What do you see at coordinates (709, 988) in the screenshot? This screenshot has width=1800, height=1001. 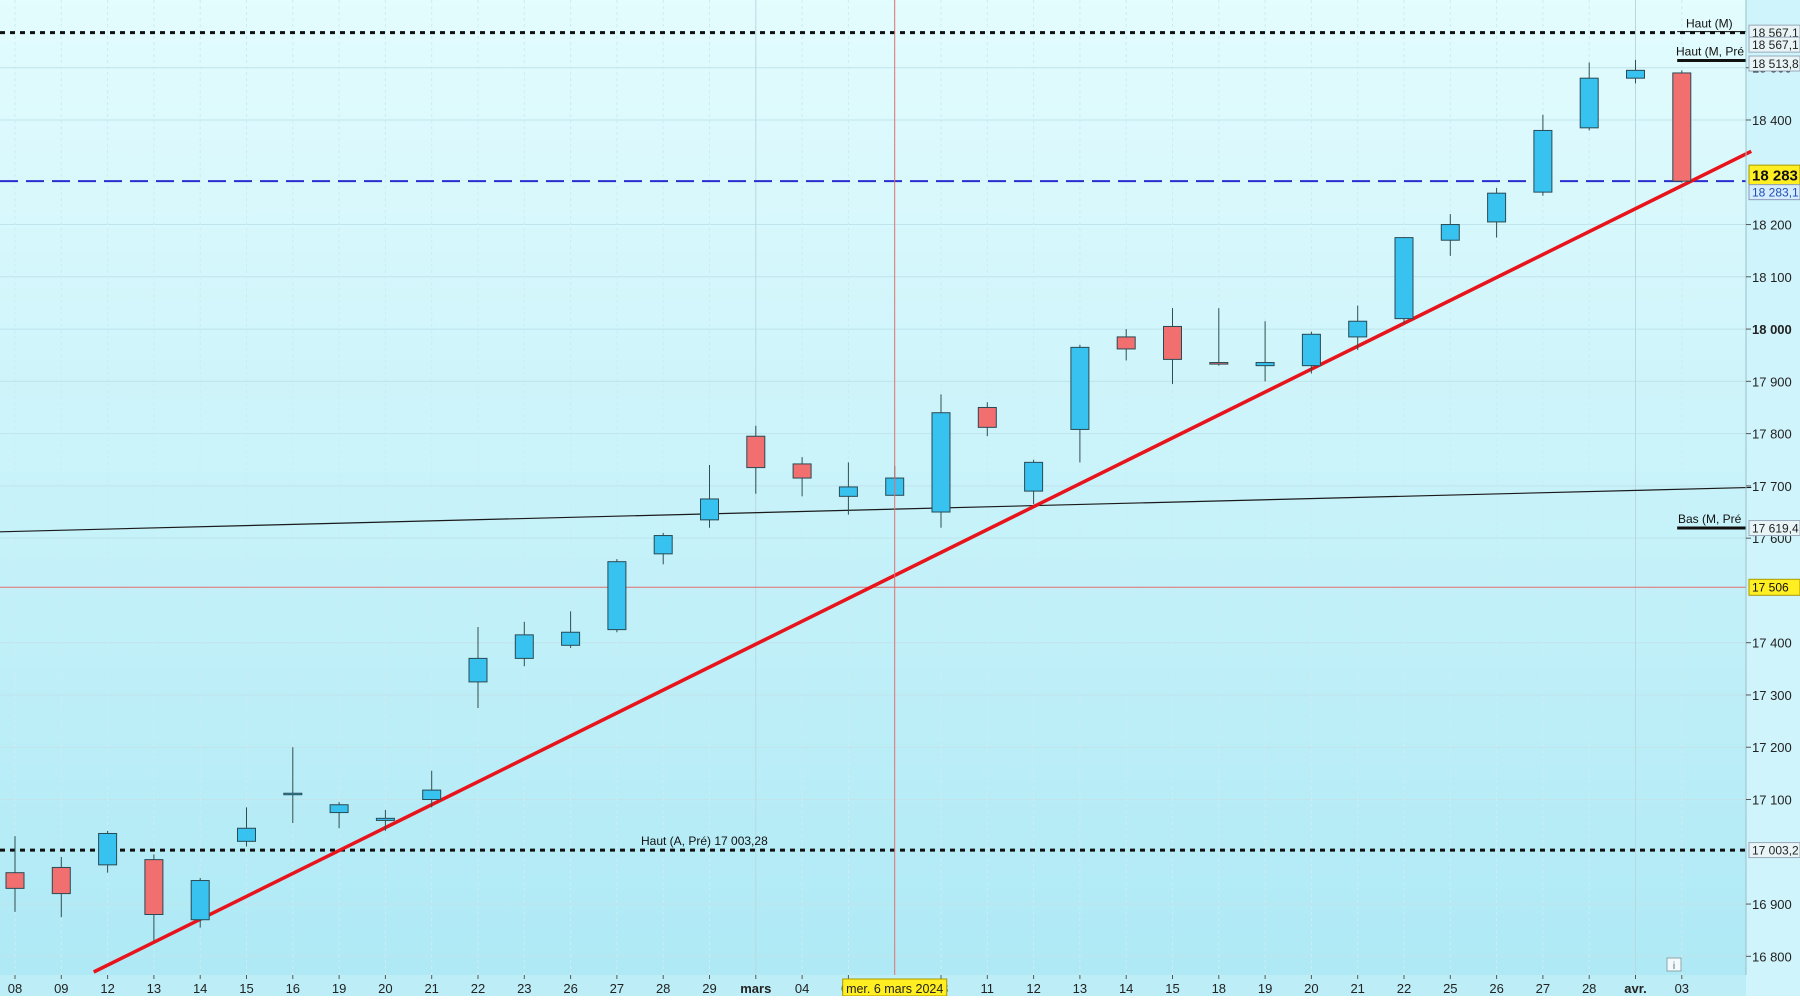 I see `x-tick-label: 29` at bounding box center [709, 988].